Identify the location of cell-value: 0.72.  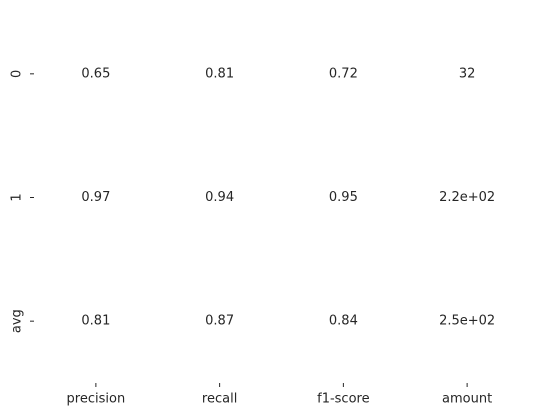
(343, 73).